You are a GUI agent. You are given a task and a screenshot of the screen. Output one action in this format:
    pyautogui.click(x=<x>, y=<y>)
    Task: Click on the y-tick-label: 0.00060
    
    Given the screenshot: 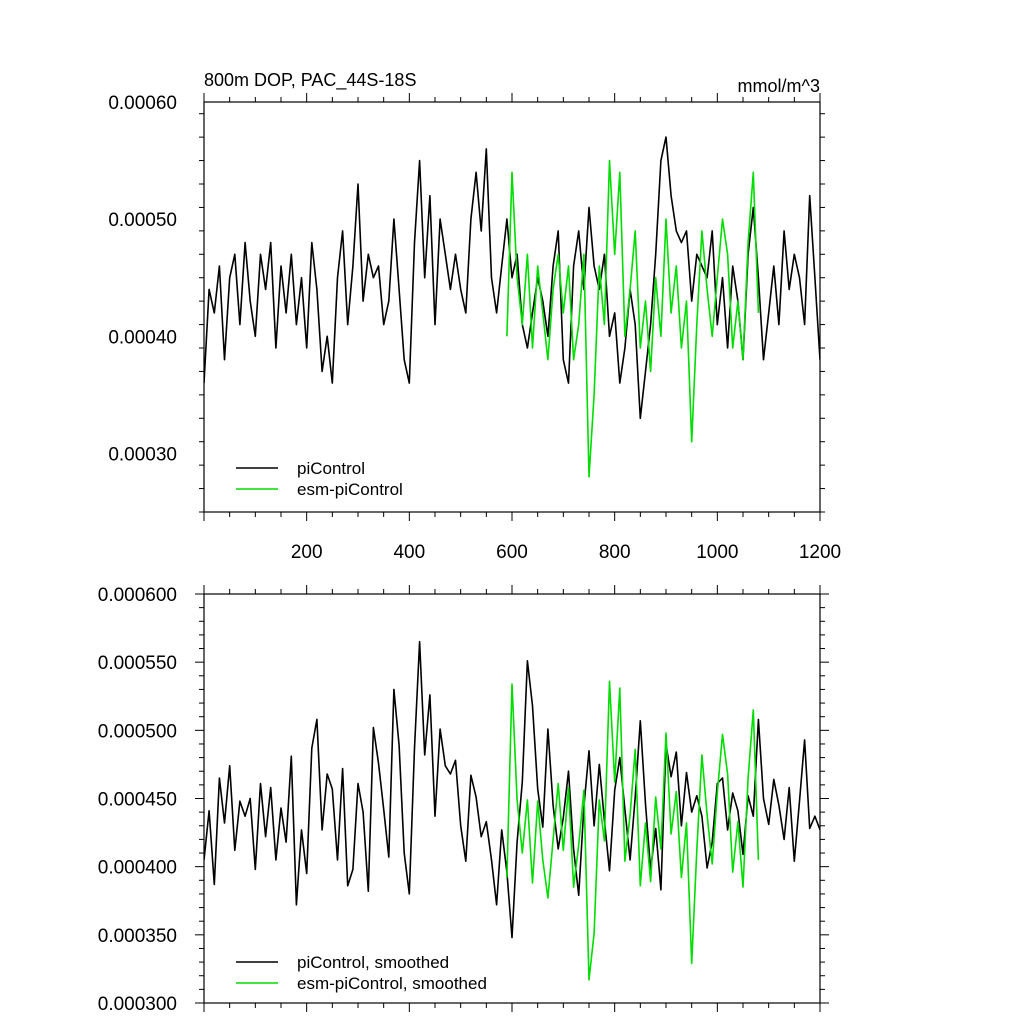 What is the action you would take?
    pyautogui.click(x=142, y=103)
    